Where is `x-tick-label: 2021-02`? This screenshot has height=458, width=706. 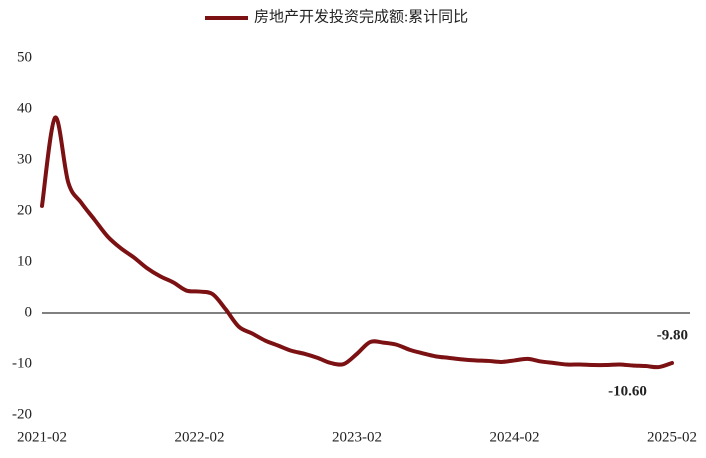 x-tick-label: 2021-02 is located at coordinates (42, 437).